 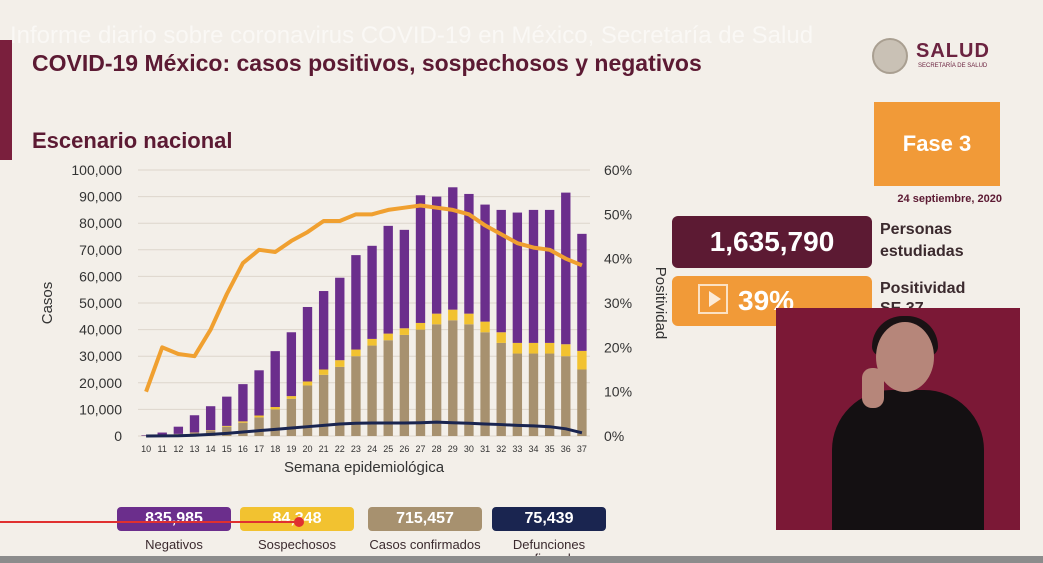 What do you see at coordinates (453, 449) in the screenshot?
I see `x-tick-label: 29` at bounding box center [453, 449].